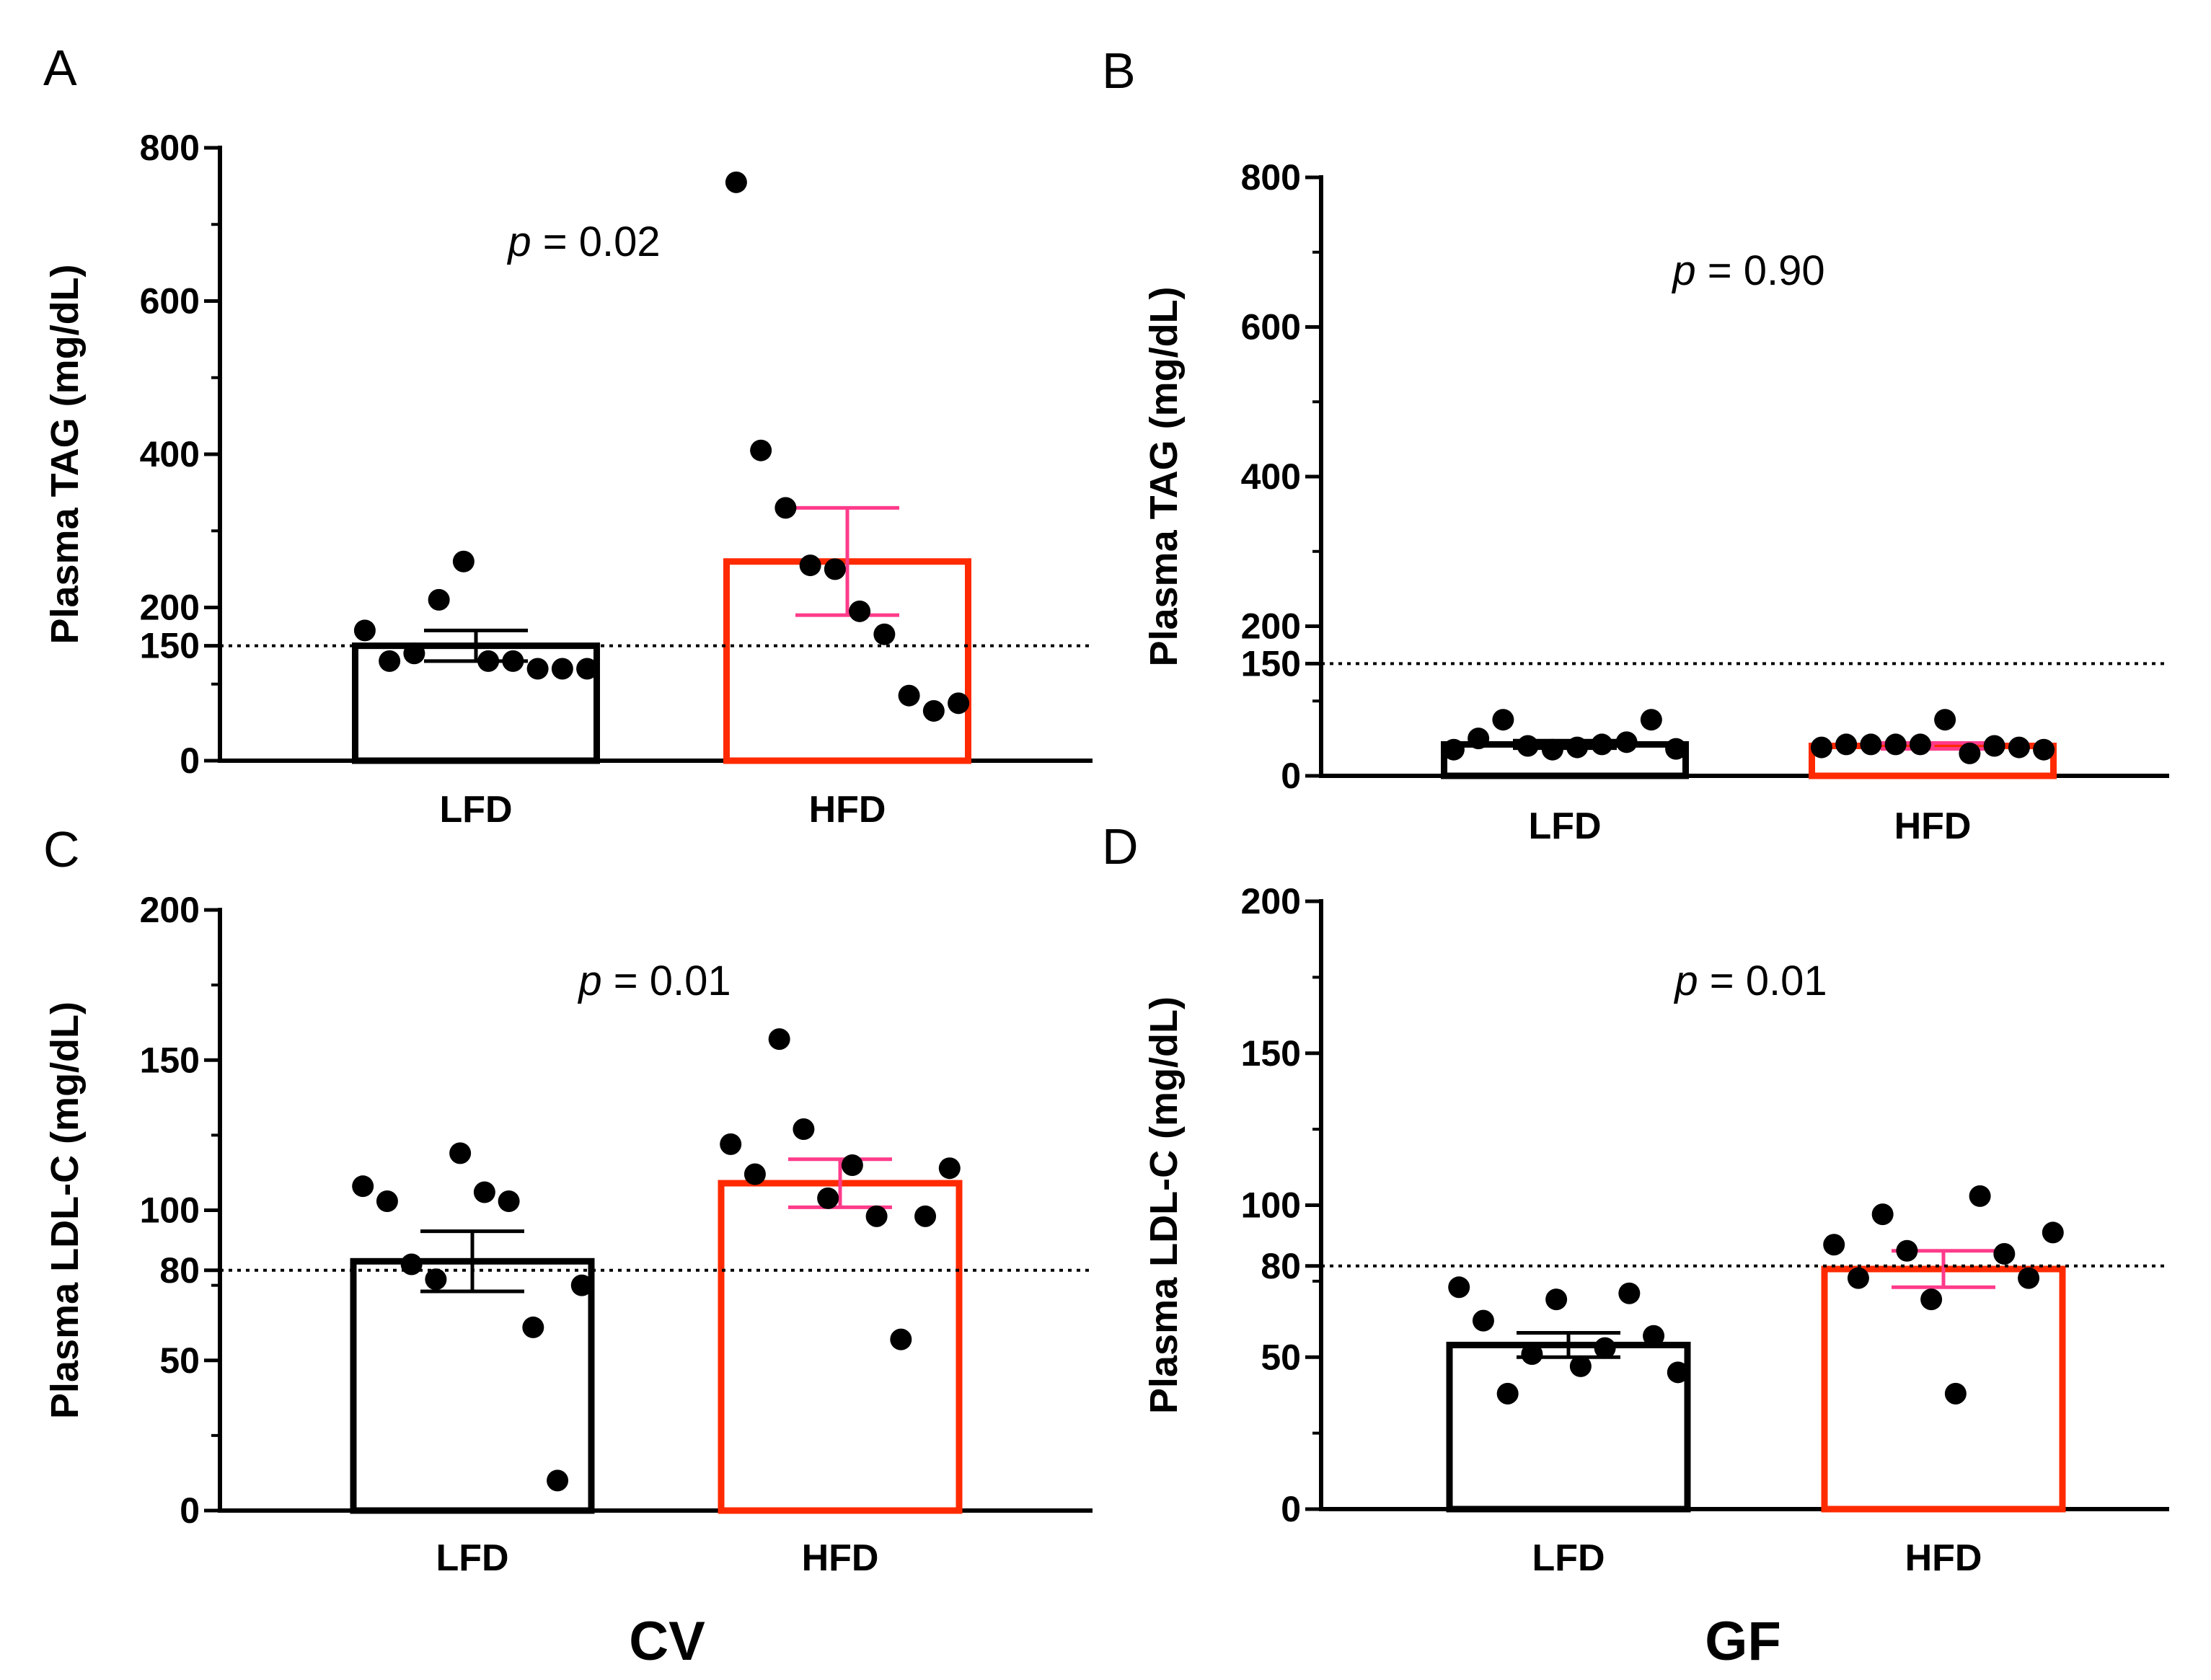 The width and height of the screenshot is (2211, 1680). I want to click on p-value-annotation: p = 0.02, so click(583, 241).